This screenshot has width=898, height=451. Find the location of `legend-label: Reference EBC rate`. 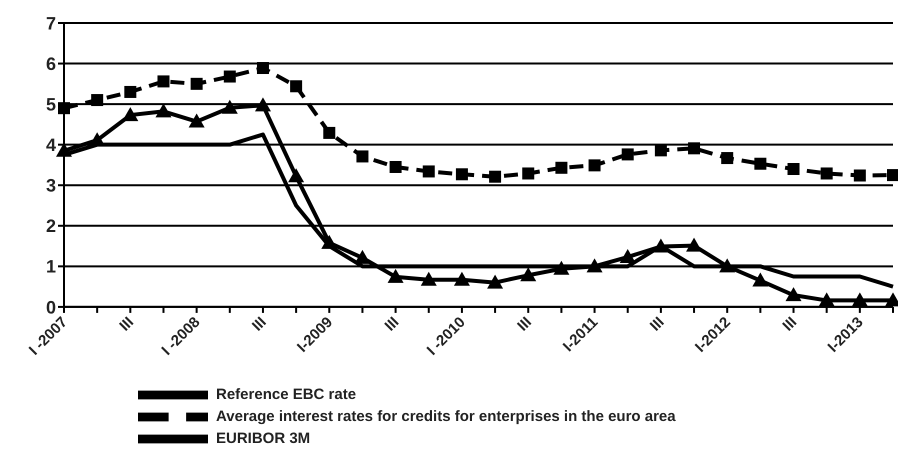

legend-label: Reference EBC rate is located at coordinates (286, 394).